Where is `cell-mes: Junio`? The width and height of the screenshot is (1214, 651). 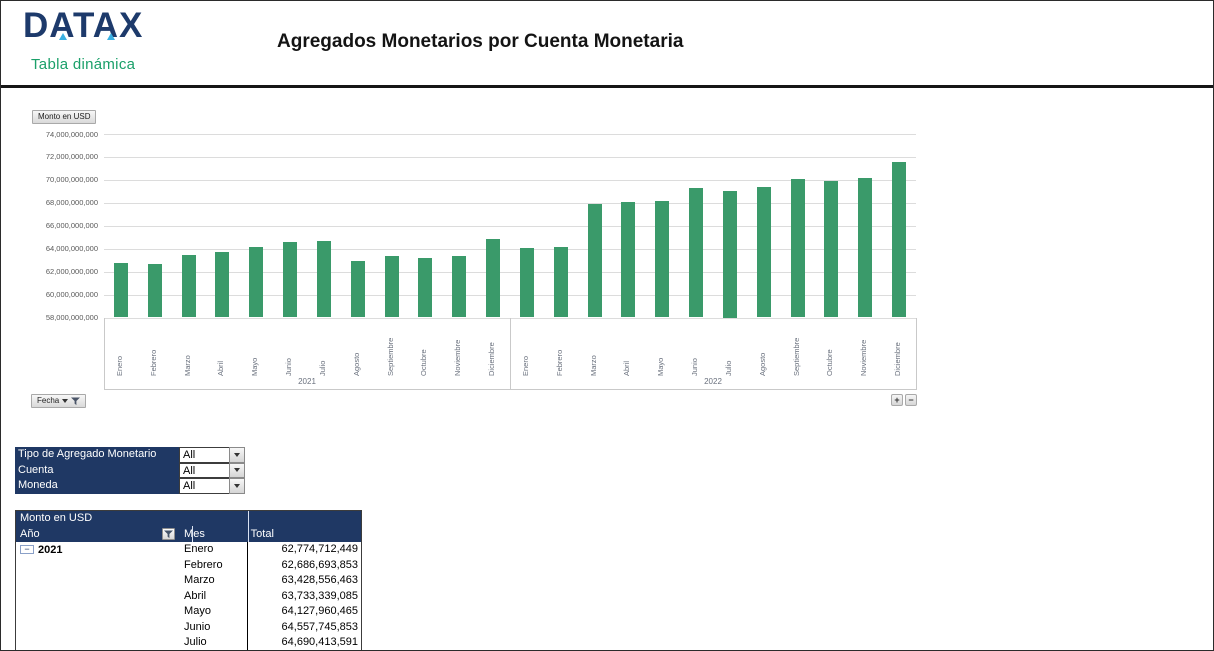 cell-mes: Junio is located at coordinates (197, 626).